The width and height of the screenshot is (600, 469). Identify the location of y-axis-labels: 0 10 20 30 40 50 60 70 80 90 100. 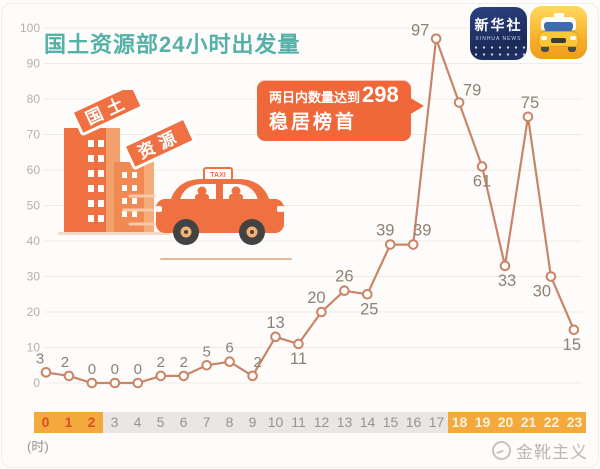
(30, 205).